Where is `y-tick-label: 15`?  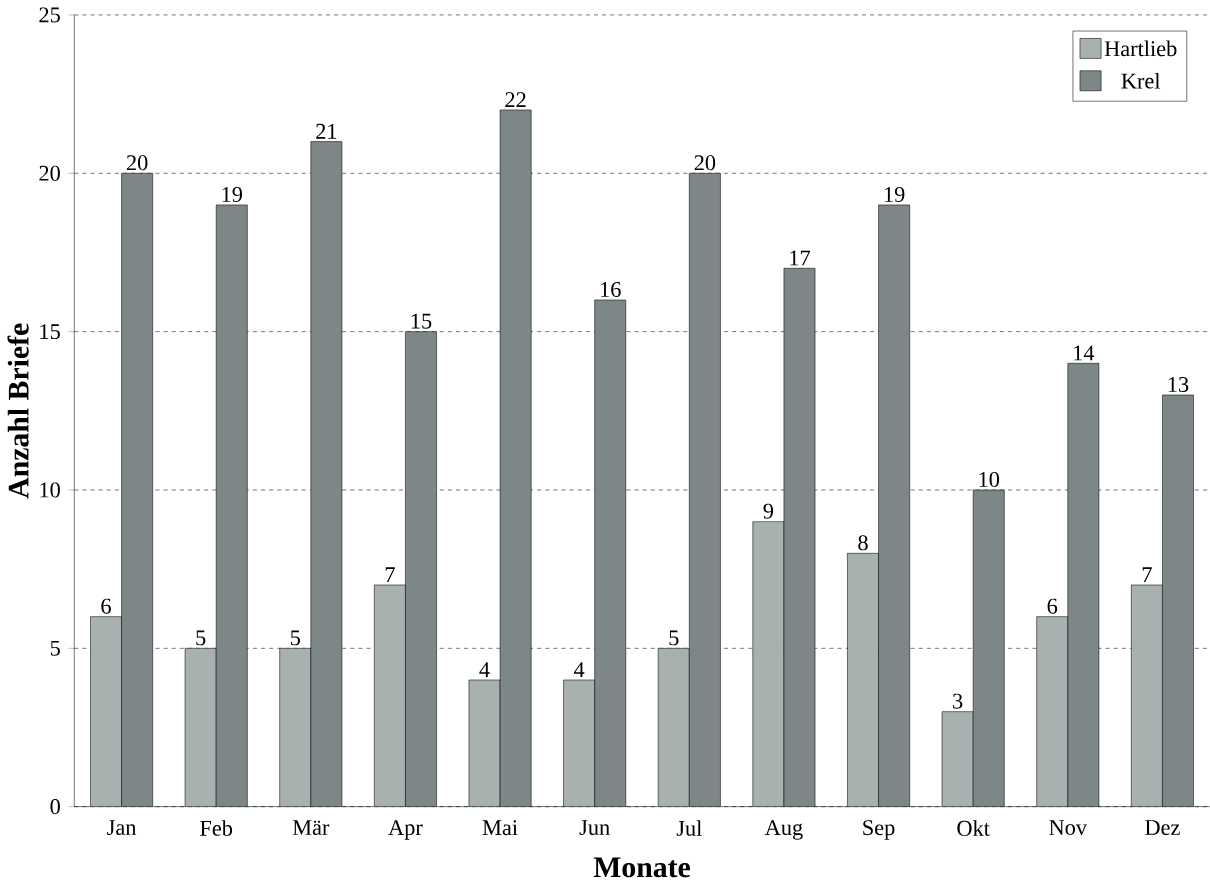
y-tick-label: 15 is located at coordinates (50, 332).